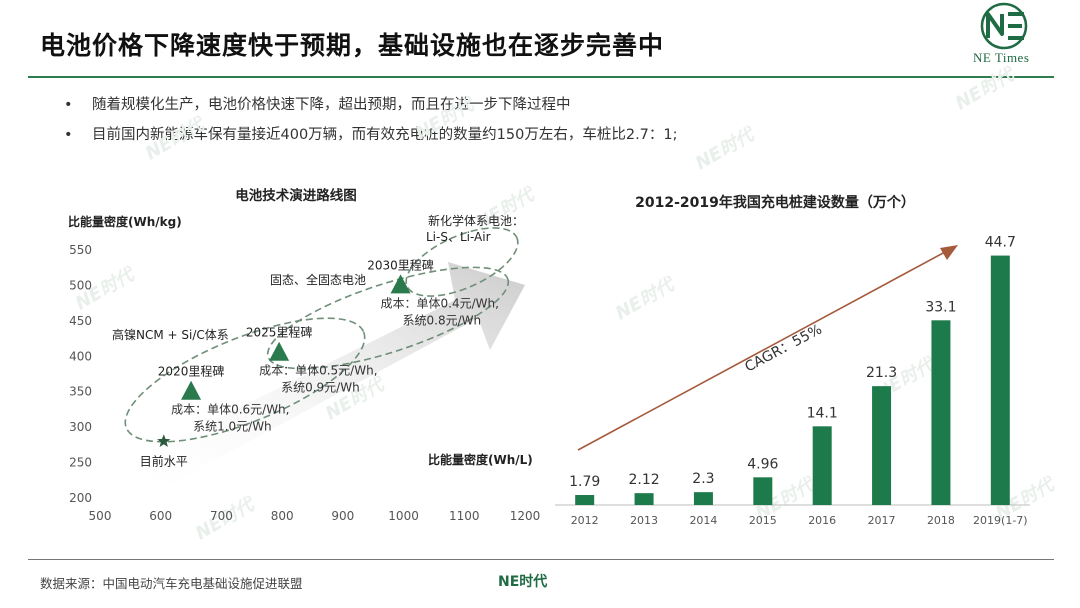 This screenshot has height=608, width=1080. What do you see at coordinates (318, 371) in the screenshot?
I see `cost-note: 成本：单体0.5元/Wh,` at bounding box center [318, 371].